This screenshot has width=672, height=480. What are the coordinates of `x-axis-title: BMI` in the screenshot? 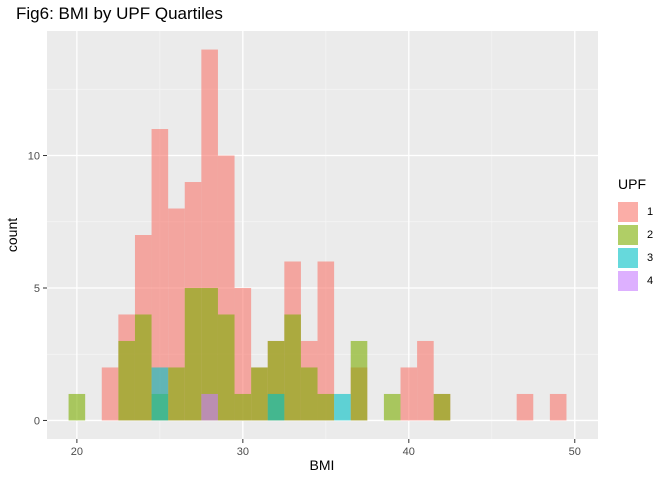 It's located at (322, 465).